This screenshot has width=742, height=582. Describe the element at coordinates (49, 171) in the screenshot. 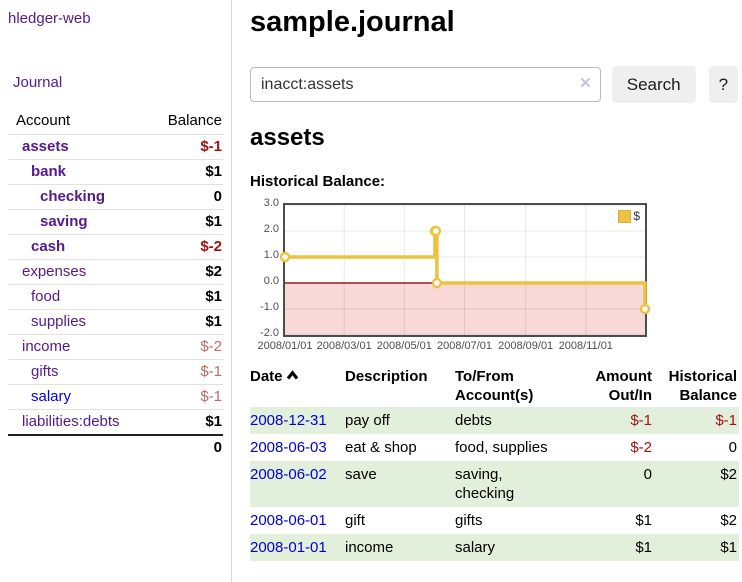

I see `account-link-bank: bank` at that location.